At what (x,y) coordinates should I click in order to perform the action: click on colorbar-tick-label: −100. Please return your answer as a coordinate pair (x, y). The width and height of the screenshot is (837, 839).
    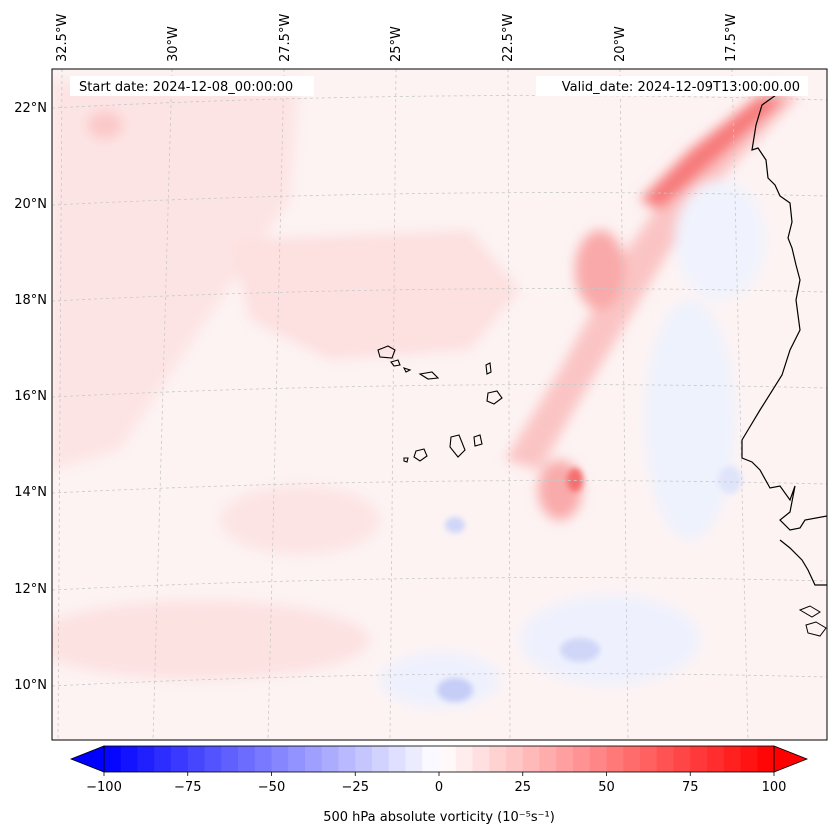
    Looking at the image, I should click on (104, 787).